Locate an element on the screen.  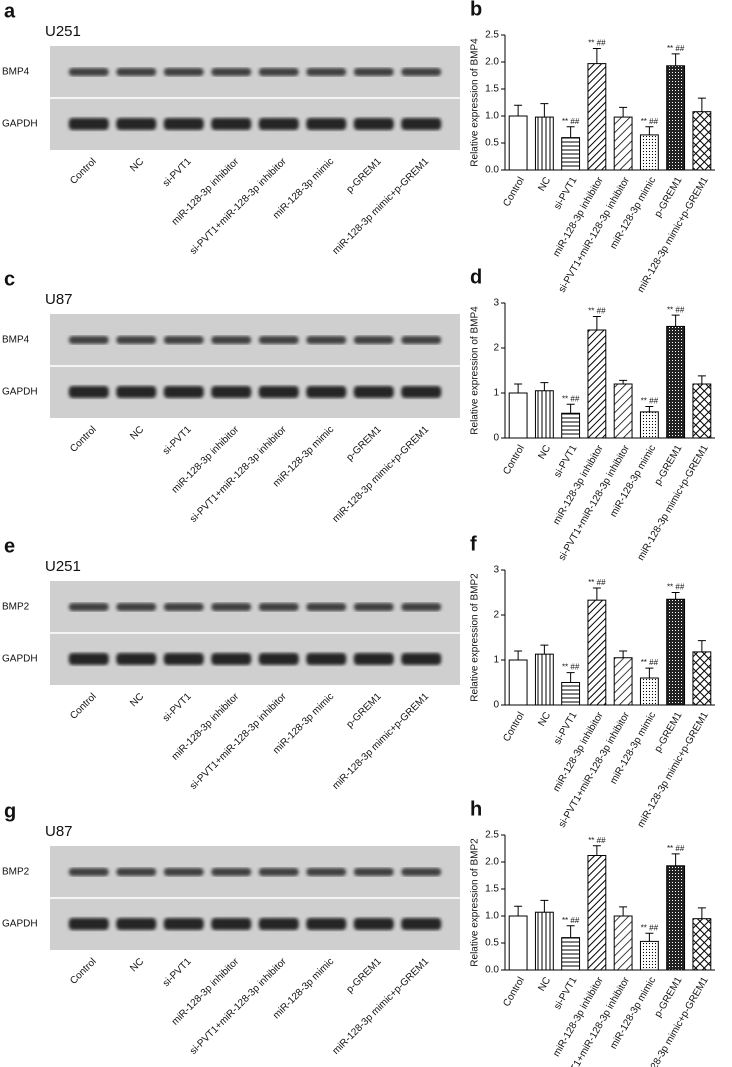
y-tick-label: 1 is located at coordinates (496, 393).